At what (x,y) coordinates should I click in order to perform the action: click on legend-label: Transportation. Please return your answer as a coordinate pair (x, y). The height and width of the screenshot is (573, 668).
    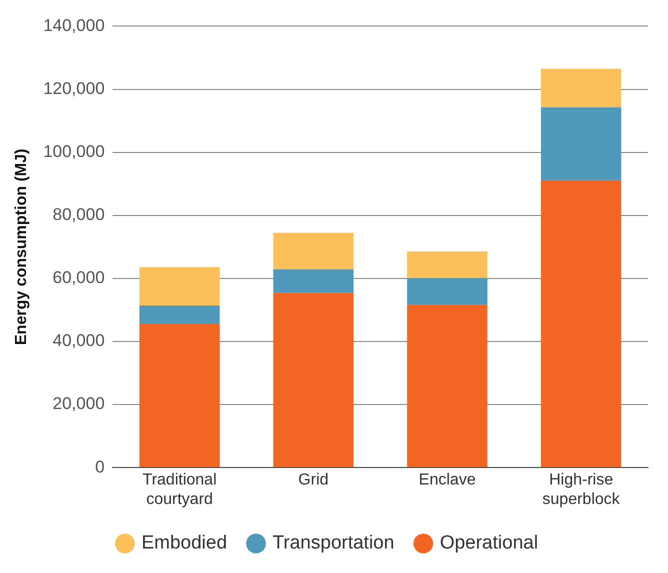
    Looking at the image, I should click on (333, 543).